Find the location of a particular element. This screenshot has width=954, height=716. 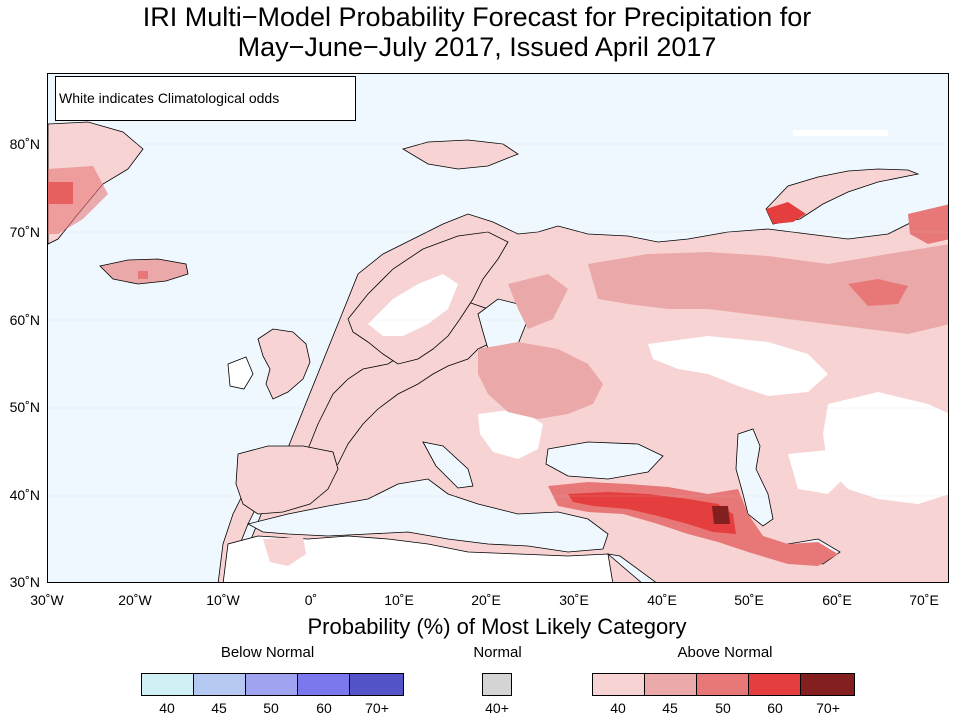

finland-anomaly is located at coordinates (538, 301).